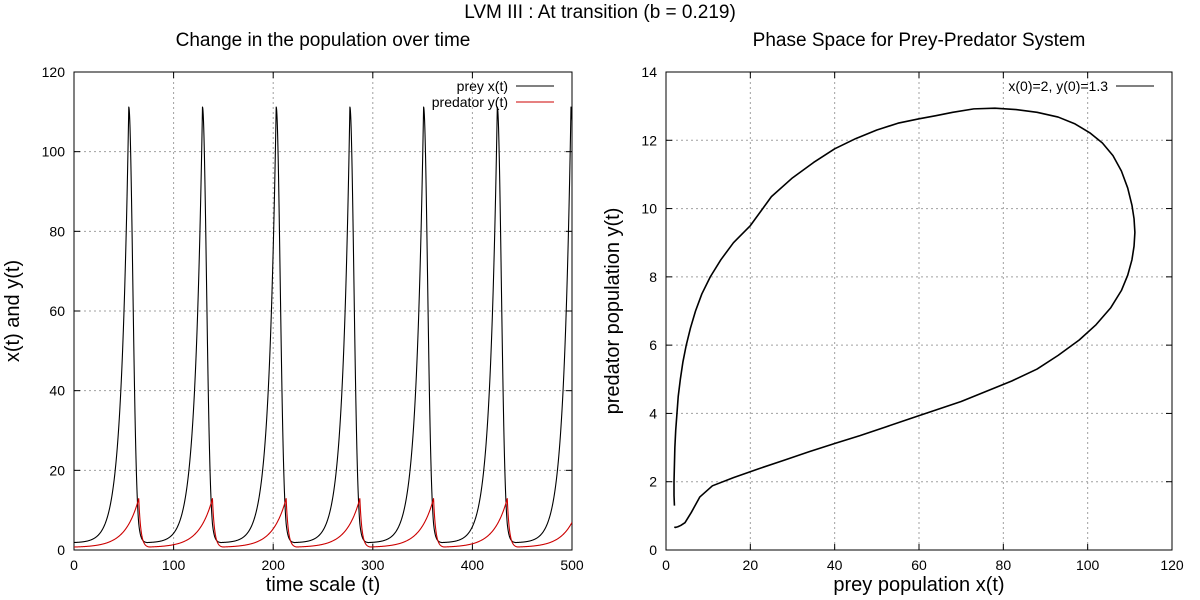  I want to click on x-tick-label: 80, so click(1004, 565).